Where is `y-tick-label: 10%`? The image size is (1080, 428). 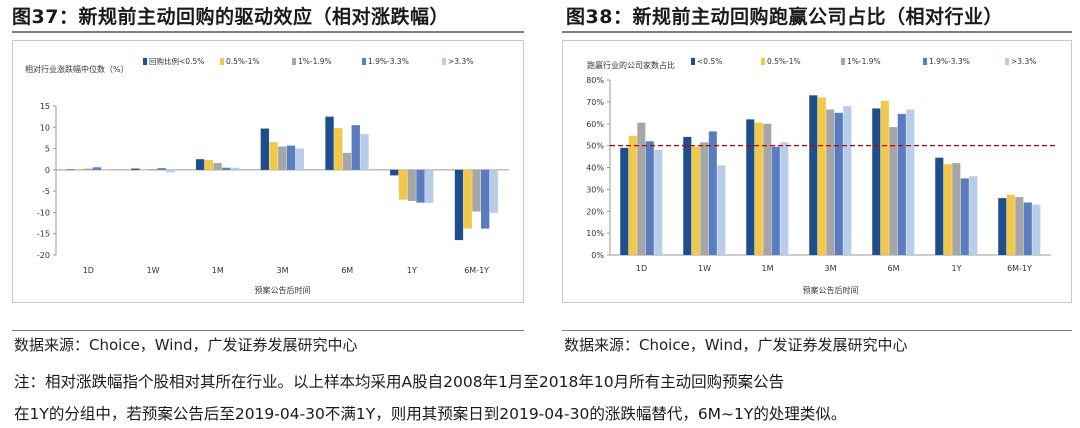
y-tick-label: 10% is located at coordinates (595, 233).